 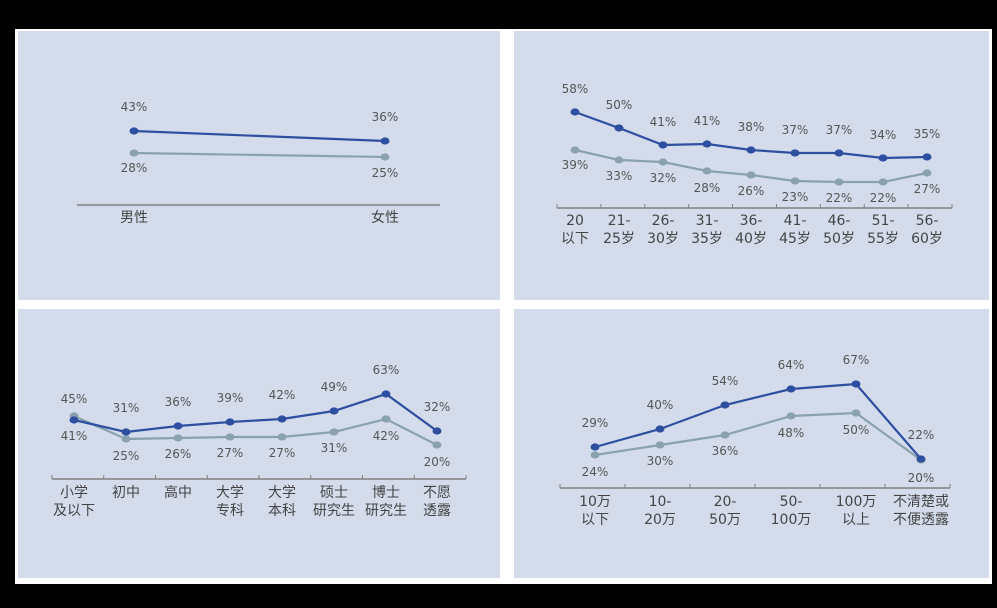 What do you see at coordinates (126, 492) in the screenshot?
I see `x-tick-label: 初中` at bounding box center [126, 492].